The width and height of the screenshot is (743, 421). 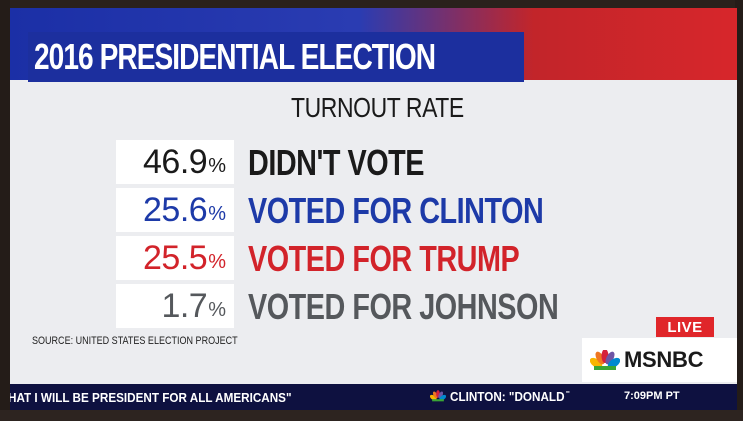 What do you see at coordinates (371, 5) in the screenshot?
I see `tv-bezel-top` at bounding box center [371, 5].